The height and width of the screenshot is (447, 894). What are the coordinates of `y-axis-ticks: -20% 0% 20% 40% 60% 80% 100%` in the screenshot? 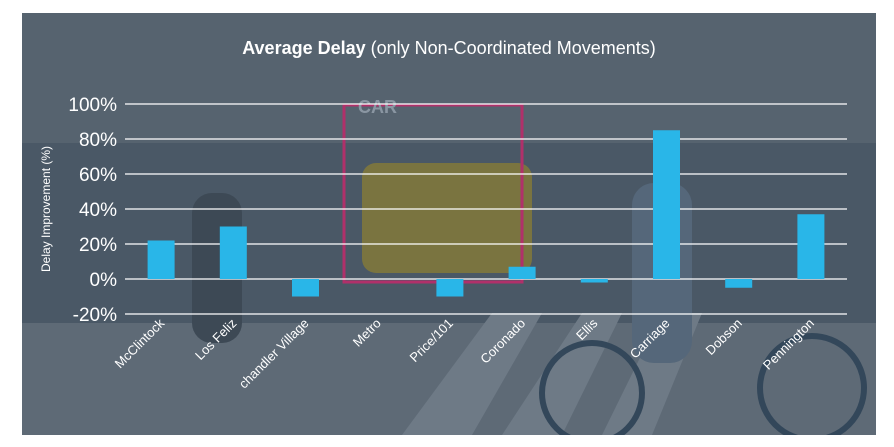 It's located at (92, 210).